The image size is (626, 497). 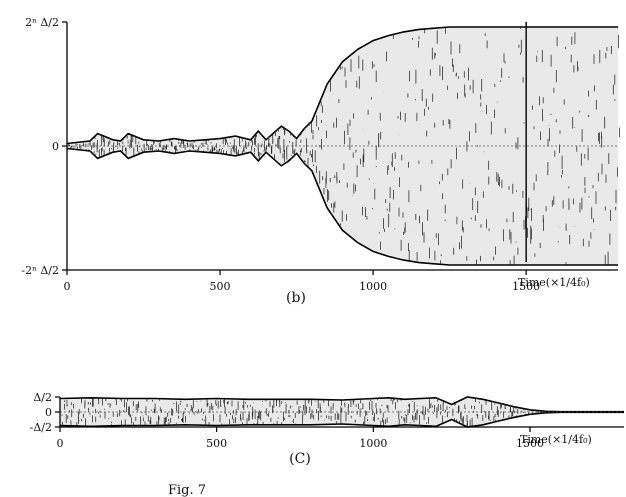 What do you see at coordinates (41, 427) in the screenshot?
I see `panel-c-y-tick-bottom: -Δ/2` at bounding box center [41, 427].